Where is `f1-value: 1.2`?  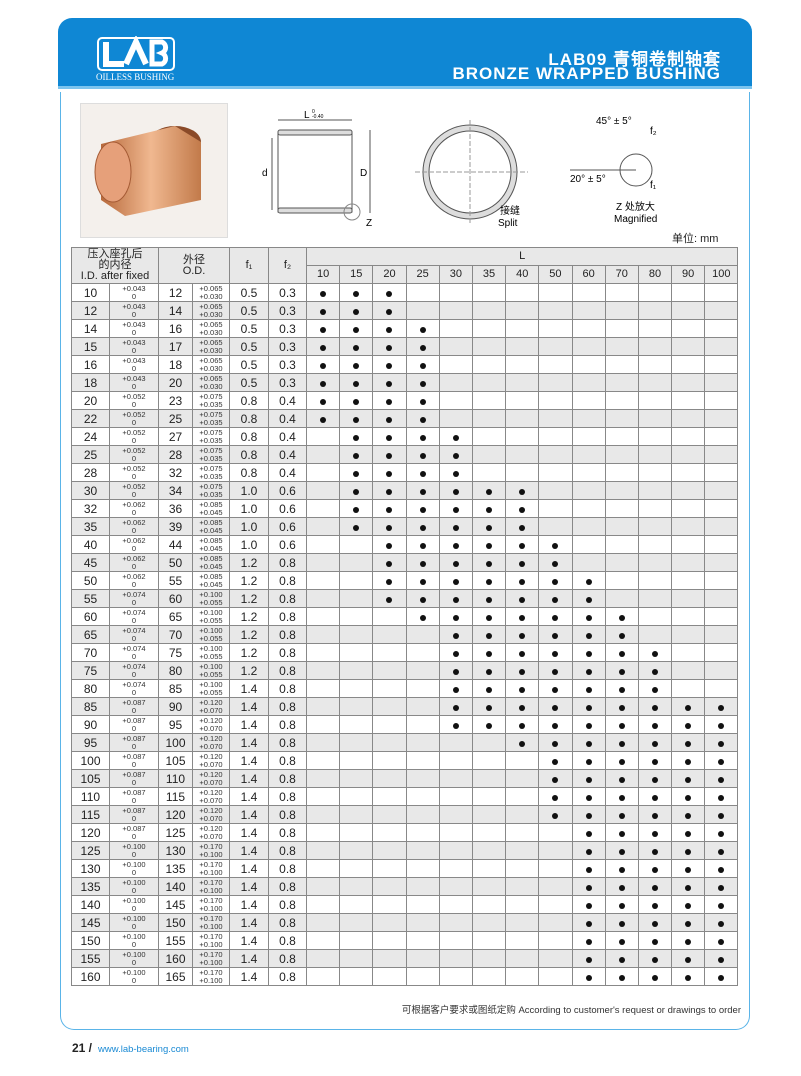 f1-value: 1.2 is located at coordinates (249, 616).